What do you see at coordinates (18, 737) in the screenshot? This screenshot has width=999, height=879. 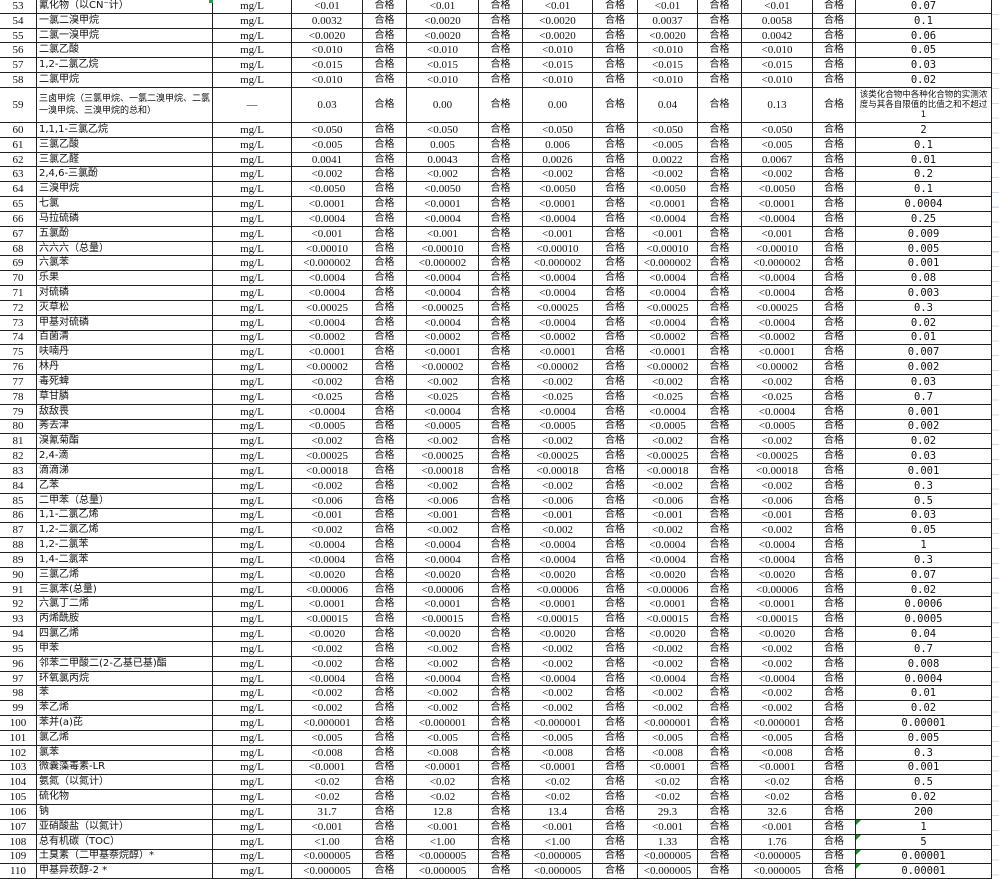 I see `row-number-cell: 101` at bounding box center [18, 737].